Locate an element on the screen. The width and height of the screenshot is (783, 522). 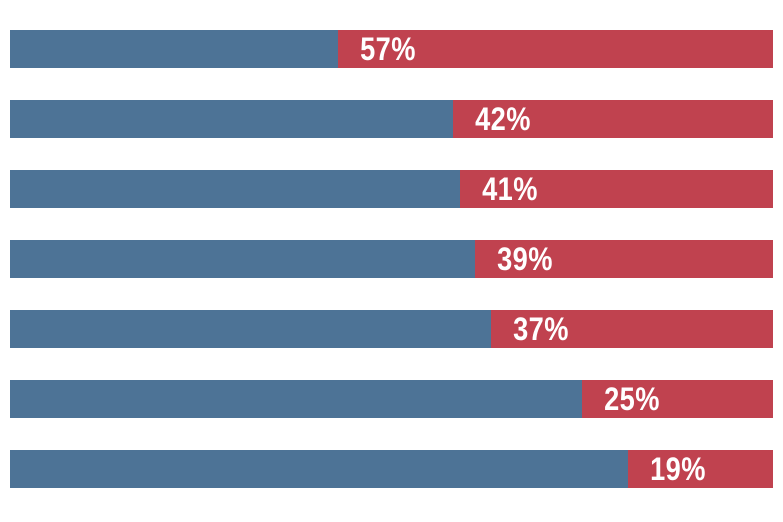
red-segment: 25% is located at coordinates (677, 399).